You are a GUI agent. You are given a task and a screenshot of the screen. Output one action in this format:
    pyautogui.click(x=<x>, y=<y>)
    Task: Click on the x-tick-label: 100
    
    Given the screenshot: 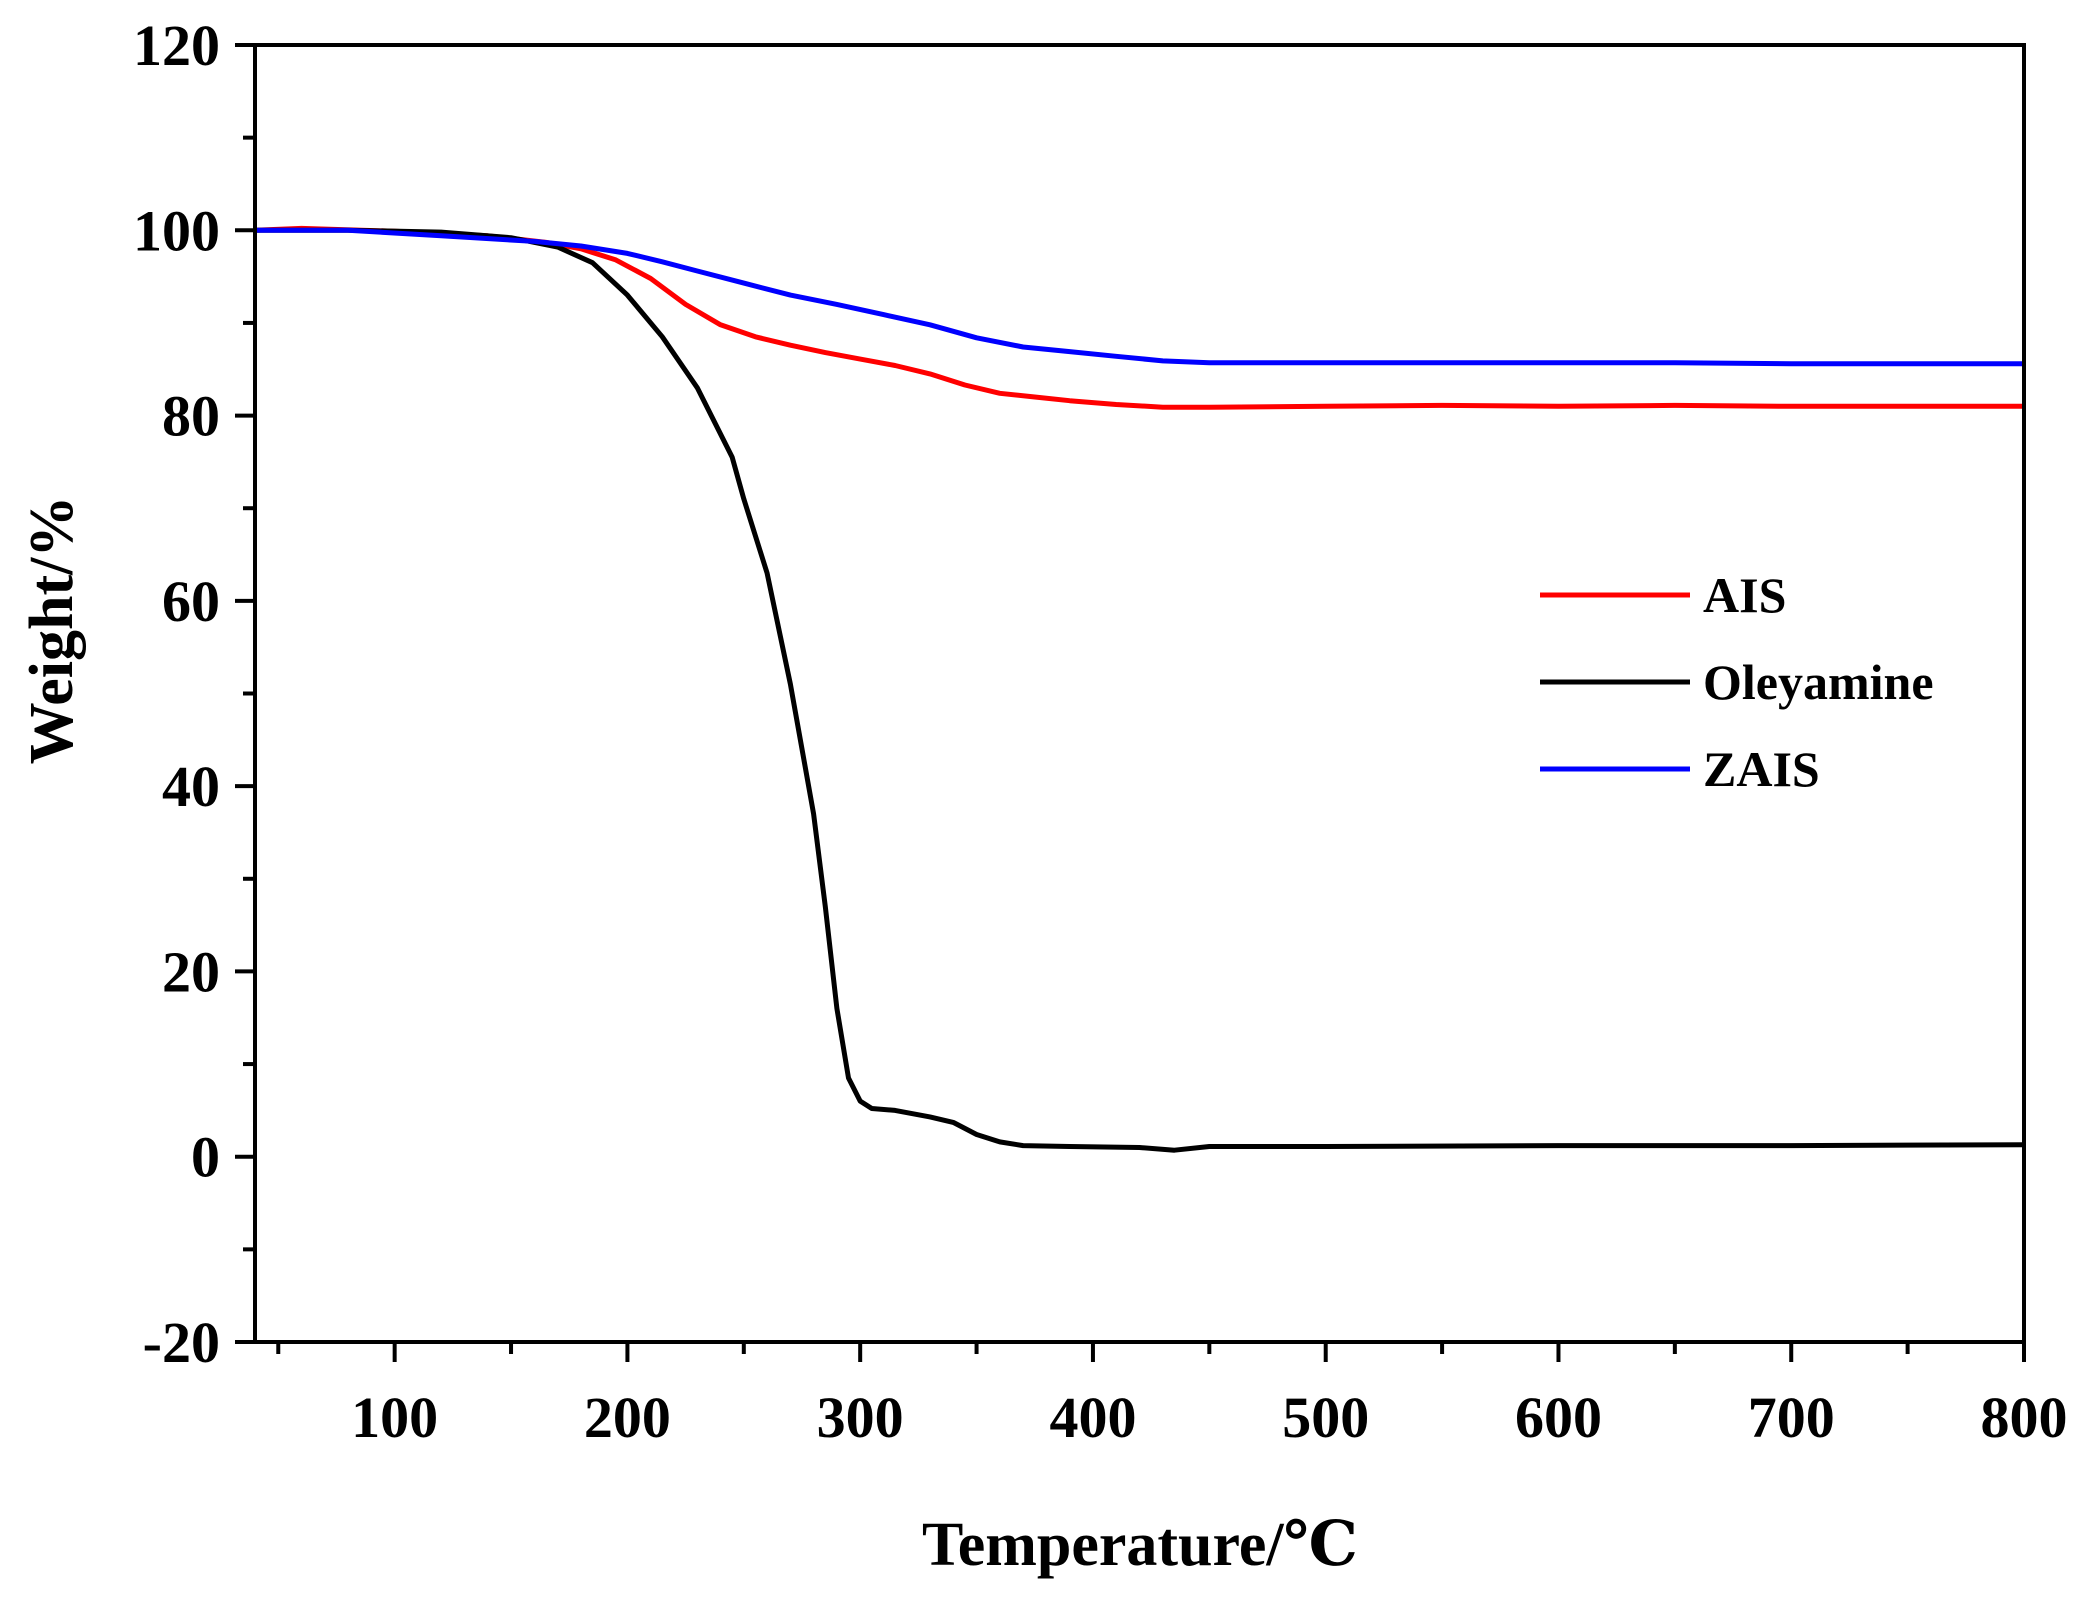 What is the action you would take?
    pyautogui.click(x=394, y=1417)
    